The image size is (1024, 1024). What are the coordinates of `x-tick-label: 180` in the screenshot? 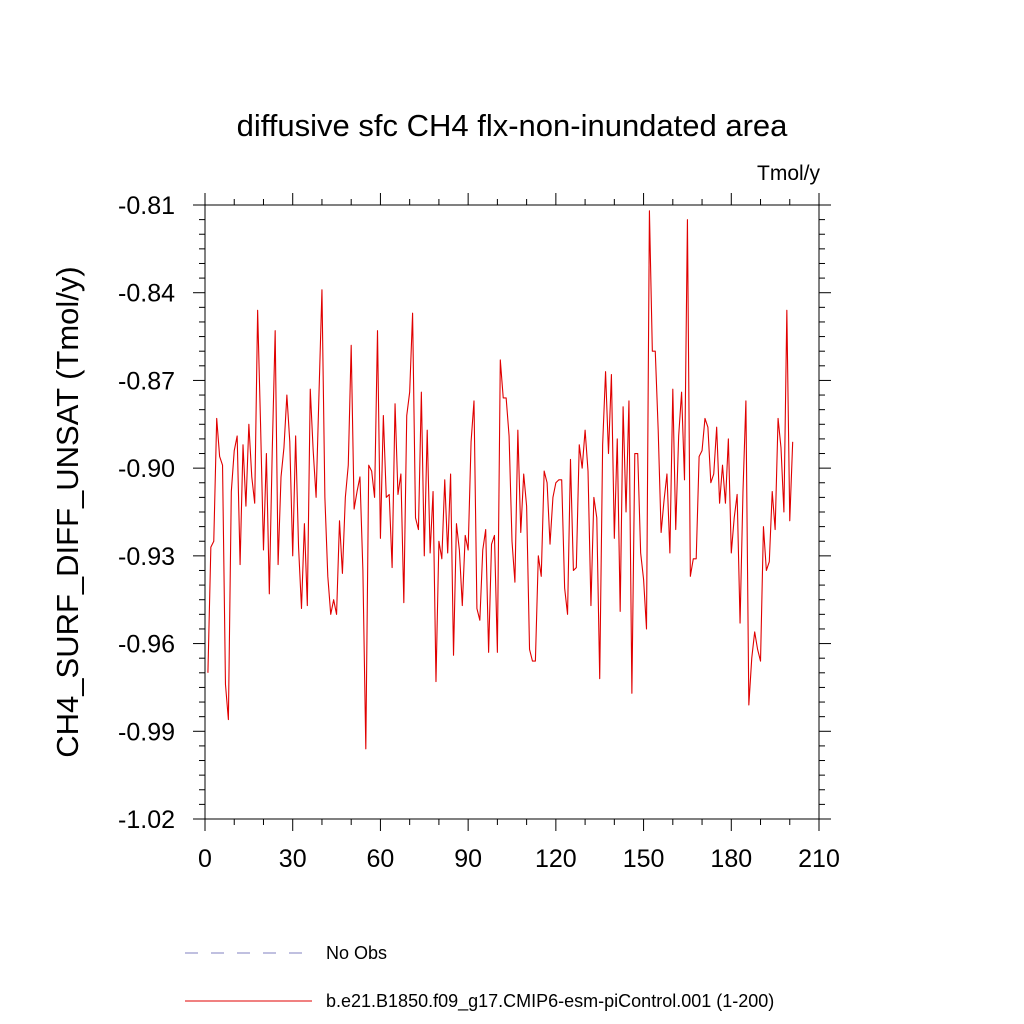 It's located at (731, 859).